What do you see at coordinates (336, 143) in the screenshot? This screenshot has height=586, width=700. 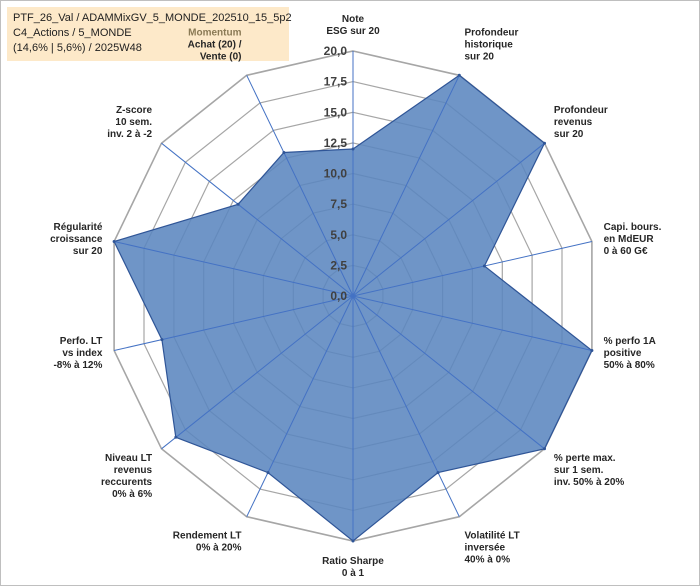 I see `tick-label-5: 12,5` at bounding box center [336, 143].